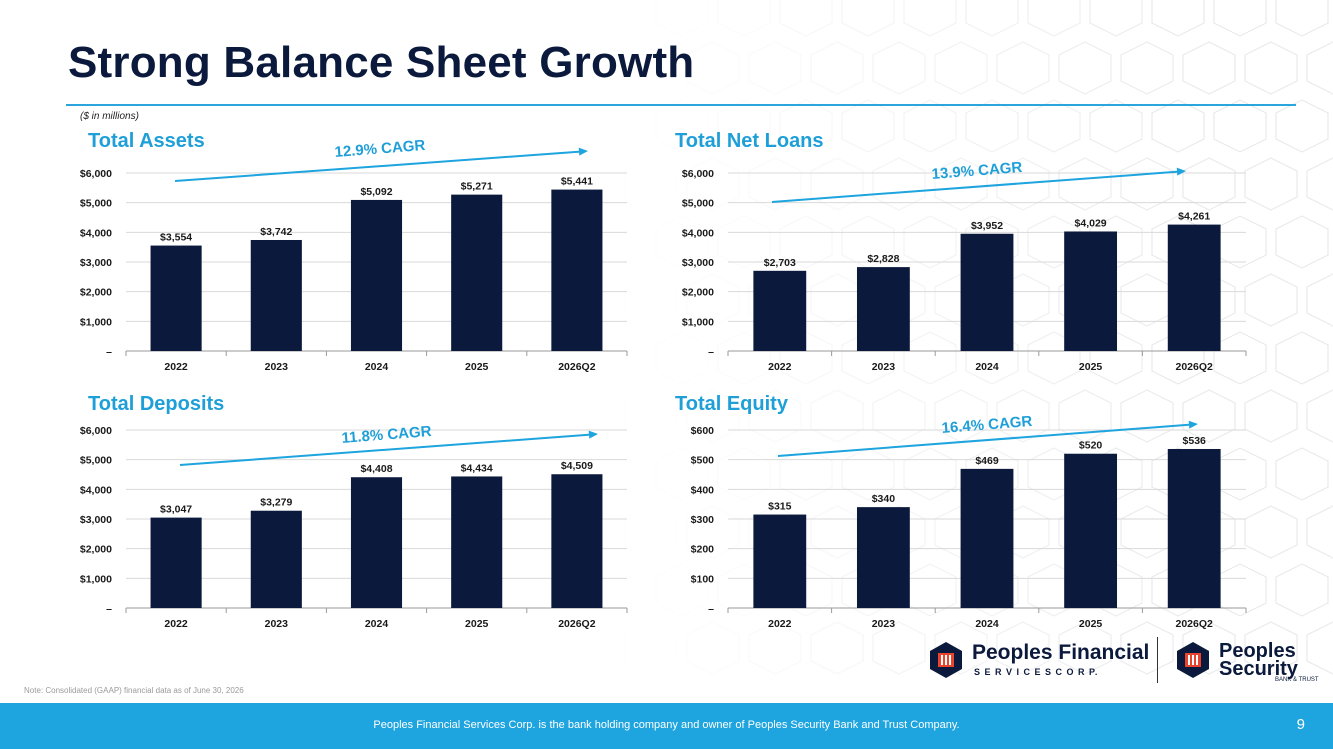  I want to click on cagr-arrow-head, so click(1193, 424).